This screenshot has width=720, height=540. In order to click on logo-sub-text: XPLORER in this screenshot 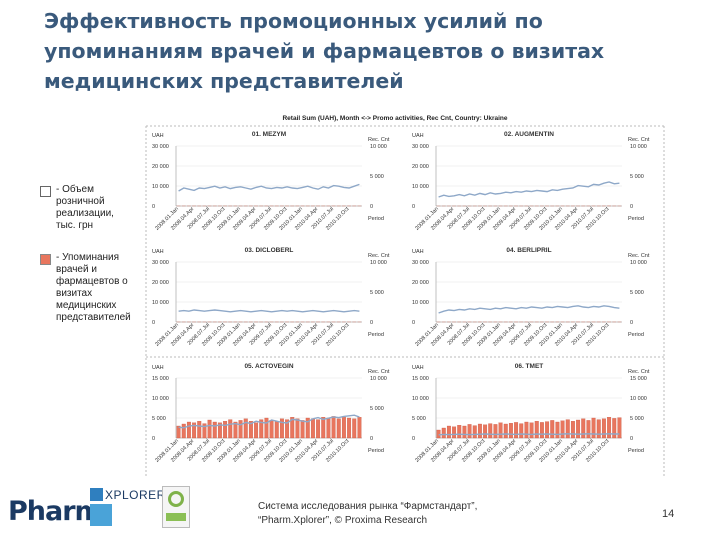, I will do `click(135, 495)`.